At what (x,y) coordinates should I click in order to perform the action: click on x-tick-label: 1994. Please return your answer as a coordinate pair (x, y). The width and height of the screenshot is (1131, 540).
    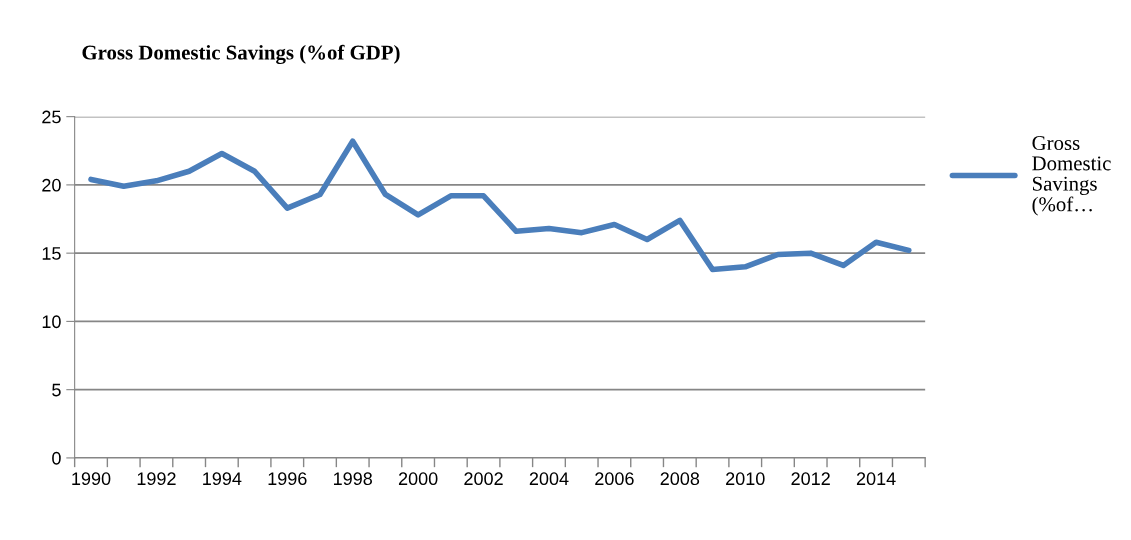
    Looking at the image, I should click on (222, 479).